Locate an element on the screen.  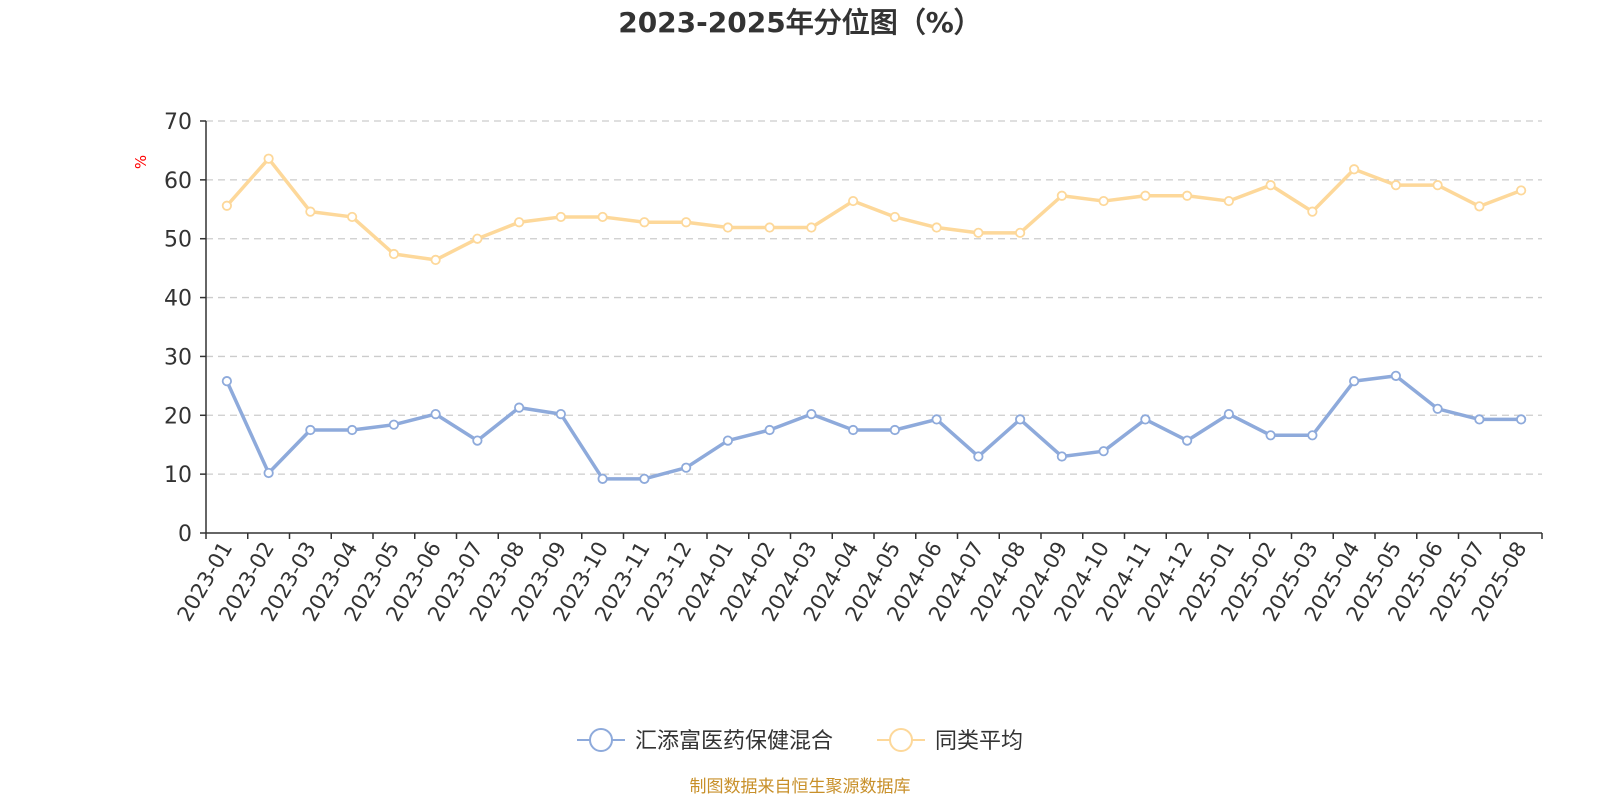
chart-title: 2023-2025年分位图（%） is located at coordinates (800, 22).